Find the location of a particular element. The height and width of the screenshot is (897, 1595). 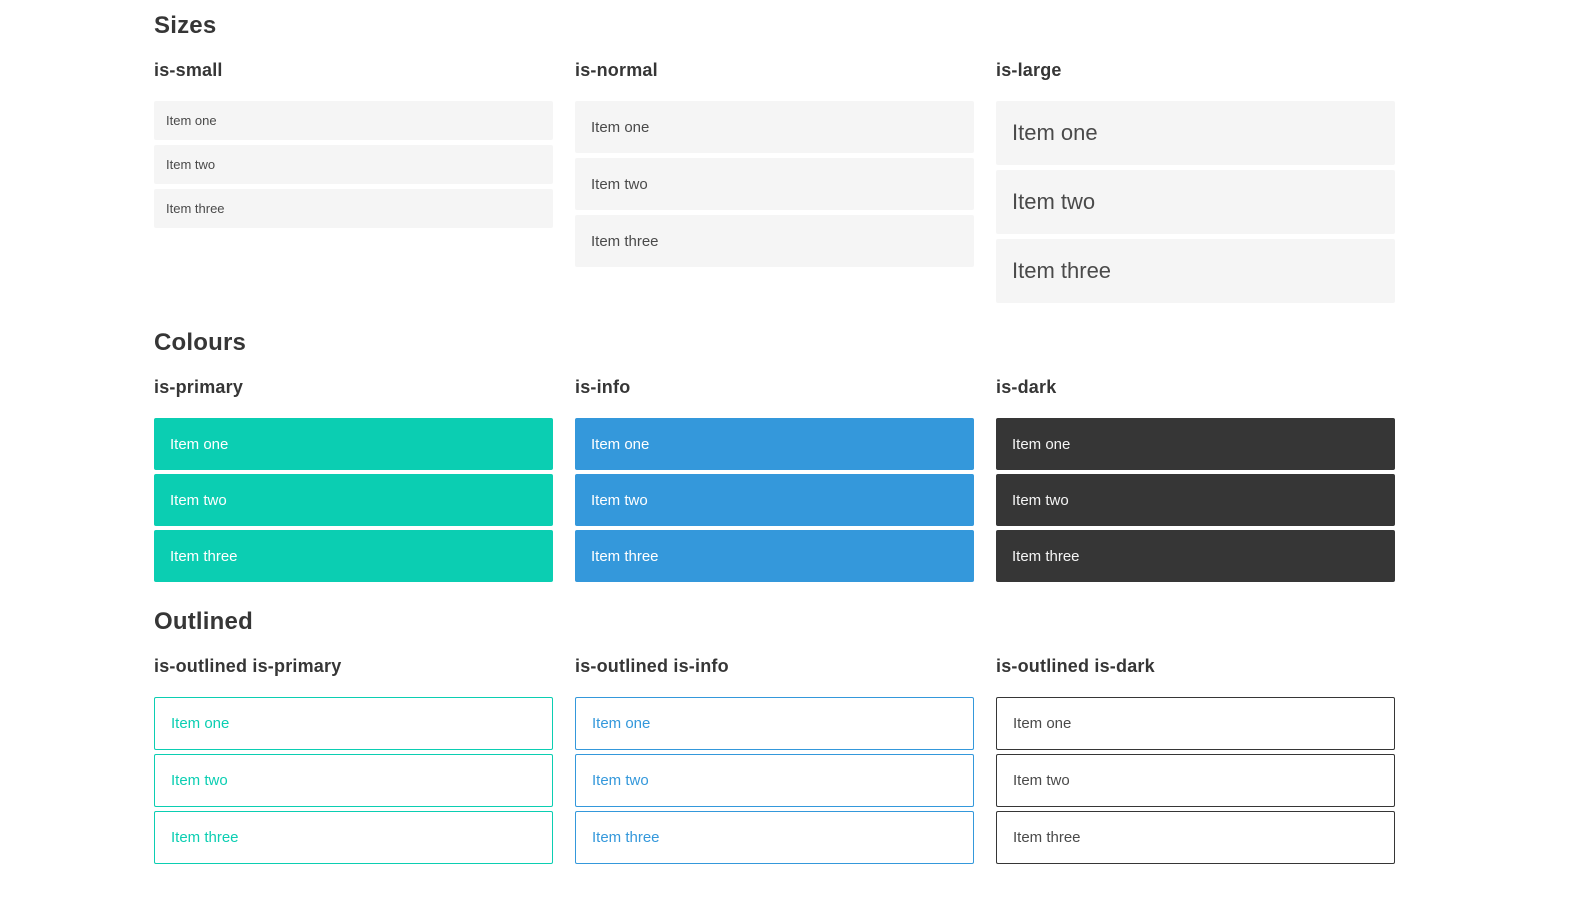

section-title-colours: Colours is located at coordinates (200, 342).